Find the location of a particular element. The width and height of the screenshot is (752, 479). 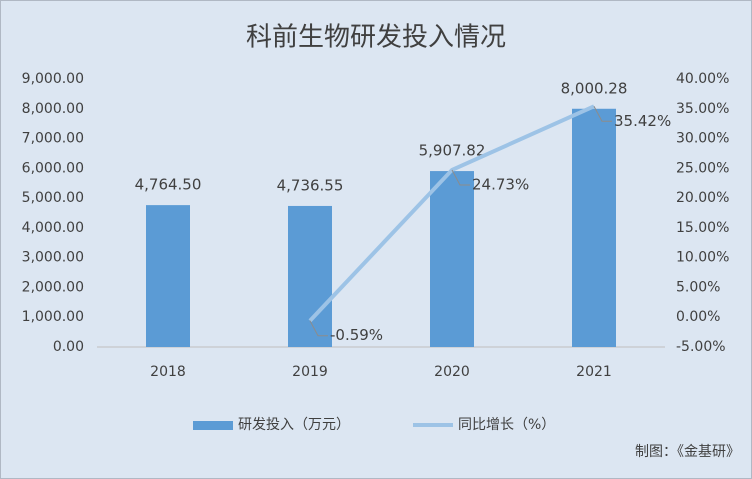

y2-tick-label: 30.00% is located at coordinates (702, 139).